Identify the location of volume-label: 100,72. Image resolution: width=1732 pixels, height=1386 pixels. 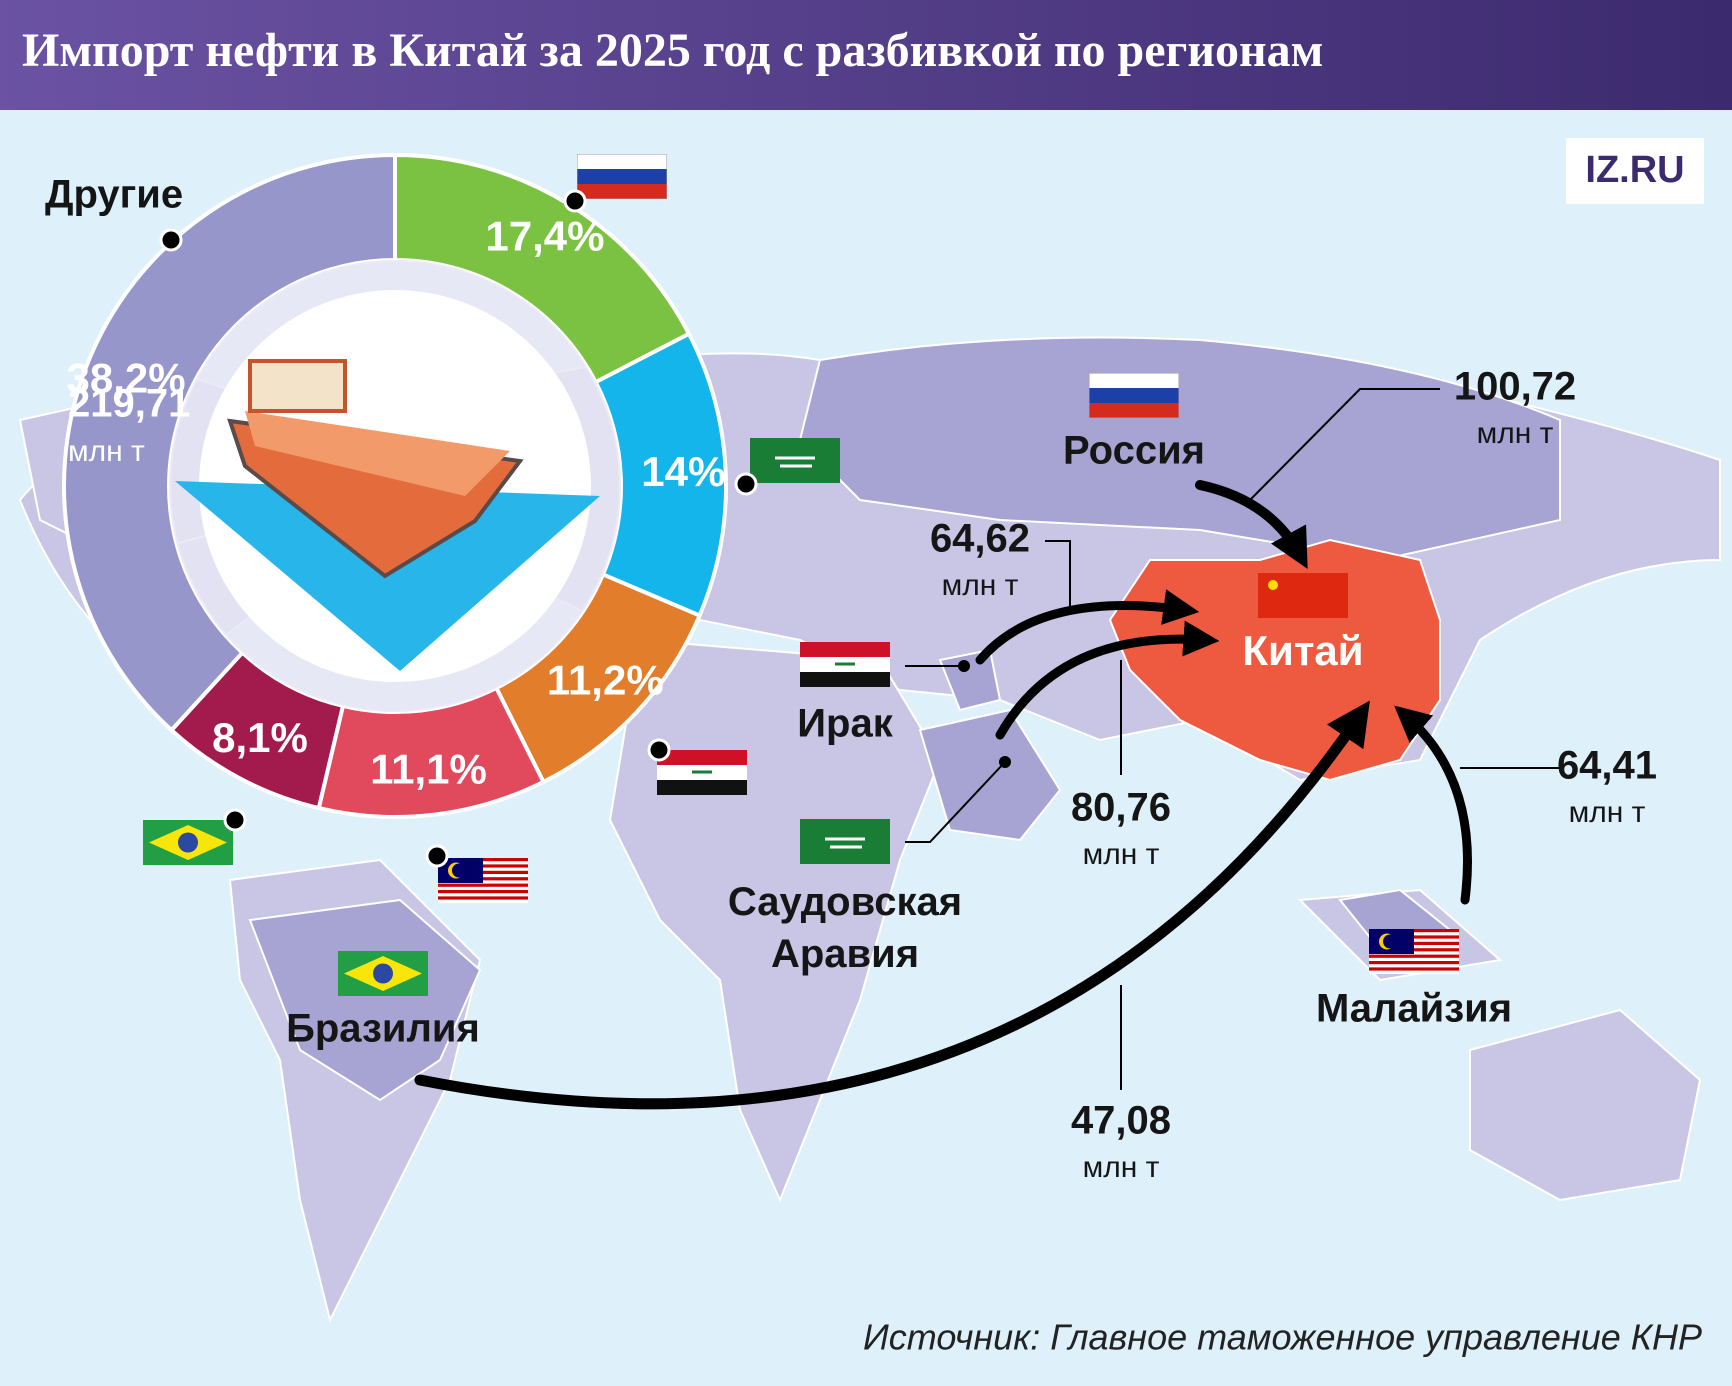
(1515, 387).